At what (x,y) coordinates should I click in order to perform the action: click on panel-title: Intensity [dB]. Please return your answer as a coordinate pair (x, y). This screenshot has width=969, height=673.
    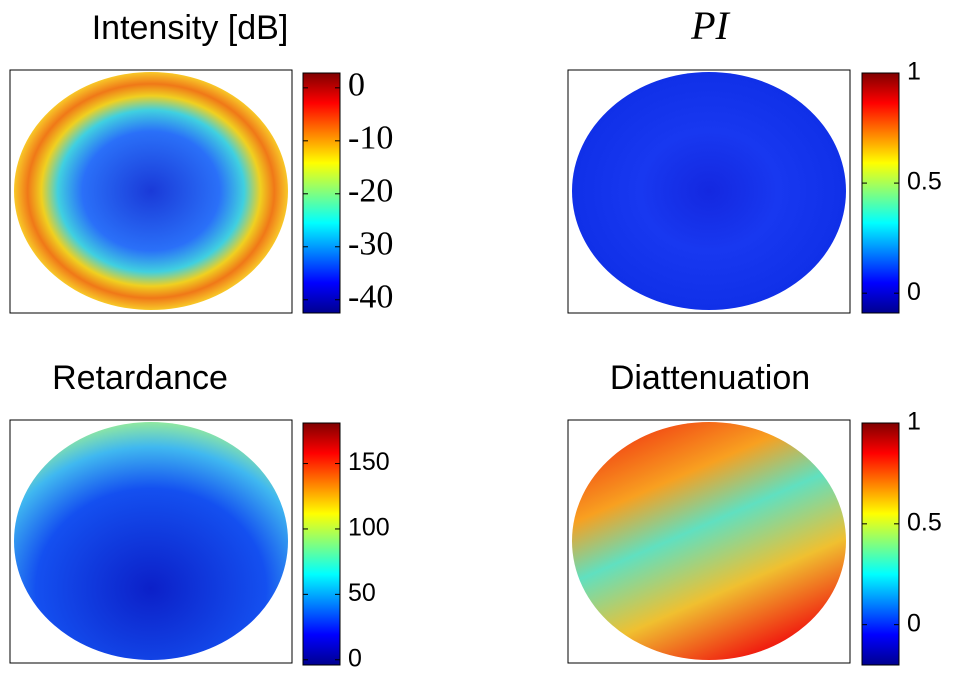
    Looking at the image, I should click on (190, 28).